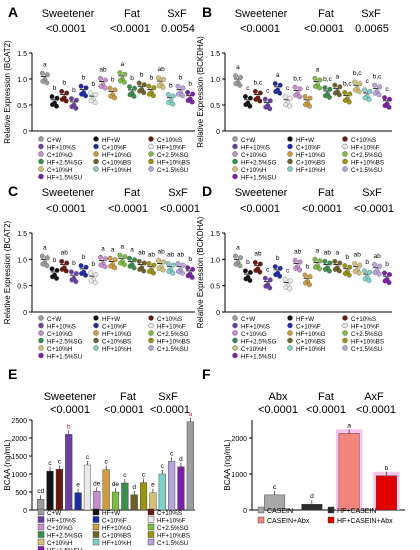 The height and width of the screenshot is (550, 420). I want to click on panel-e-header-sxf: SxF, so click(168, 397).